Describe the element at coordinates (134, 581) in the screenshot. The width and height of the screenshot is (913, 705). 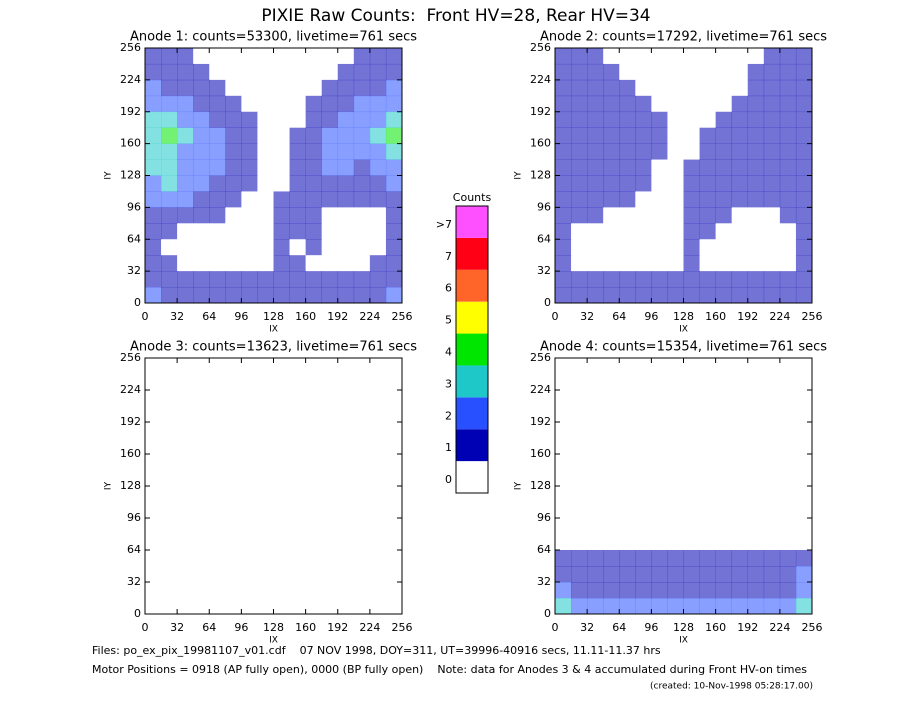
I see `y-tick-label: 32` at that location.